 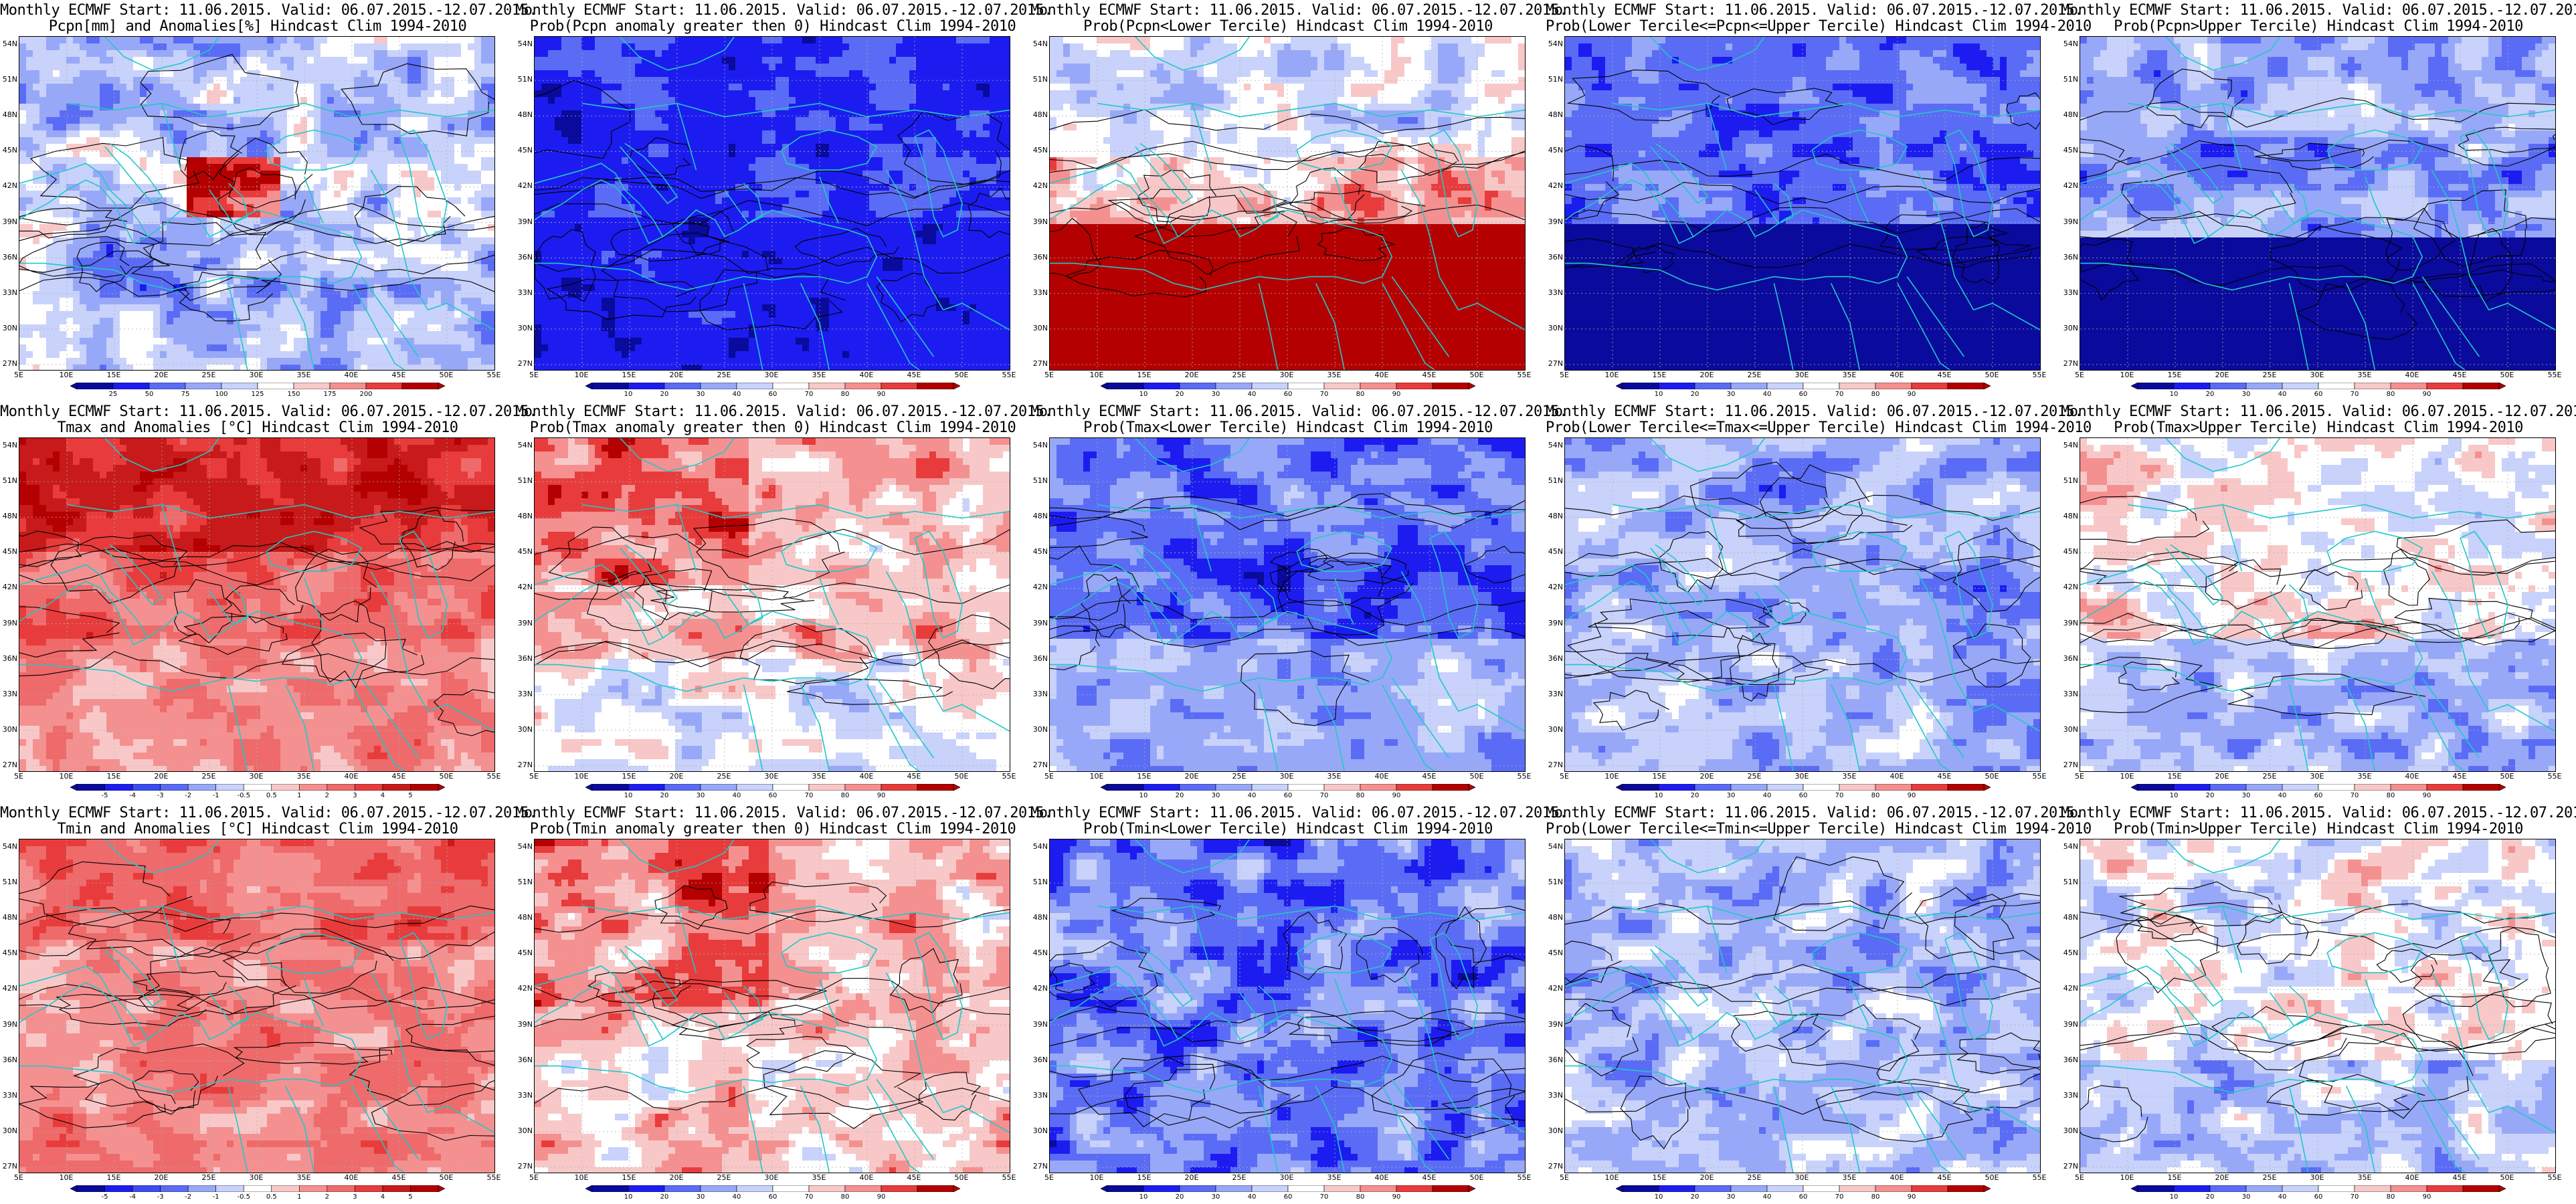 I want to click on latitude-tick-label: 42N, so click(x=524, y=186).